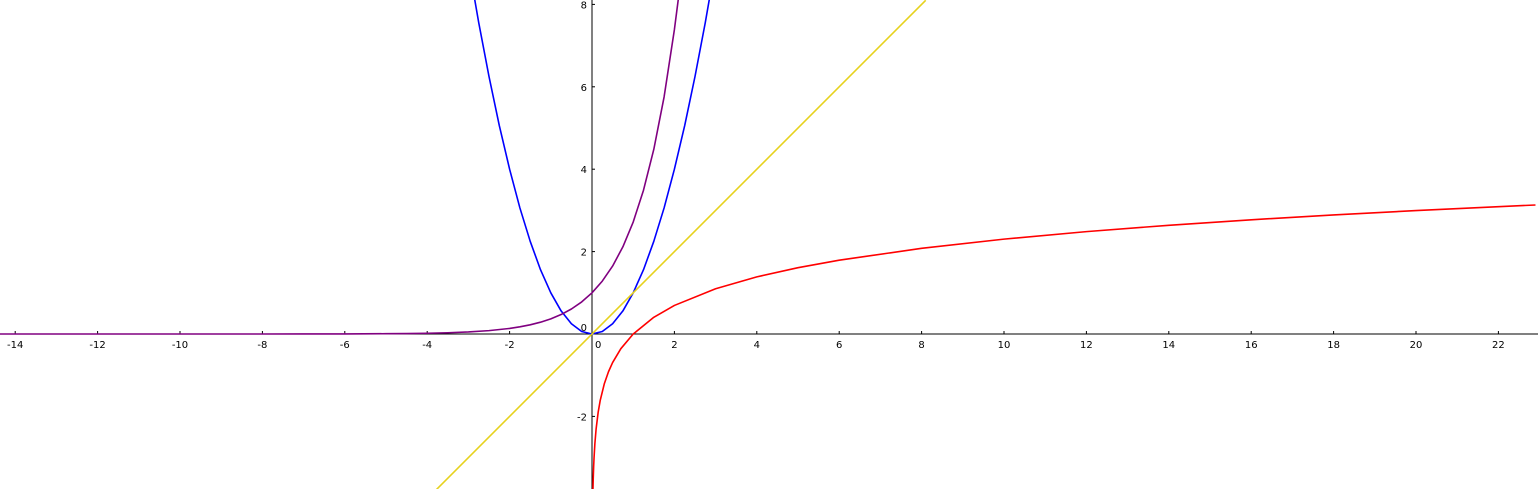 The height and width of the screenshot is (489, 1538). I want to click on x-axis-ticks: -14 -12 -10 -8 -6 -4 -2 2 4 6 8 10 12 14 16 18 20 22, so click(756, 341).